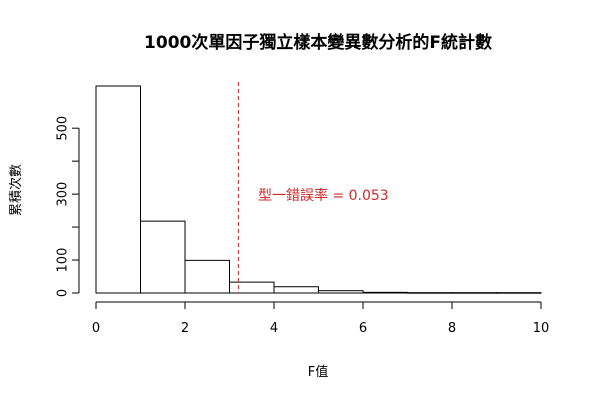  I want to click on x-tick-label-0: 0, so click(96, 328).